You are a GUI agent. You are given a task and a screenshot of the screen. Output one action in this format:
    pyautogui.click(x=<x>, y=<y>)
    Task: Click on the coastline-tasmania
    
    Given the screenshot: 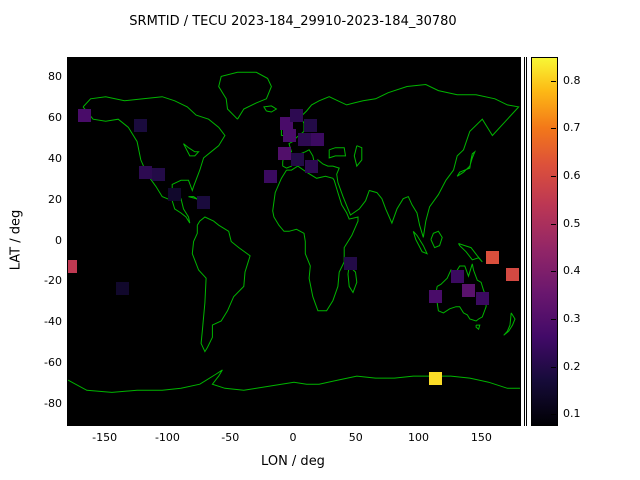 What is the action you would take?
    pyautogui.click(x=478, y=327)
    